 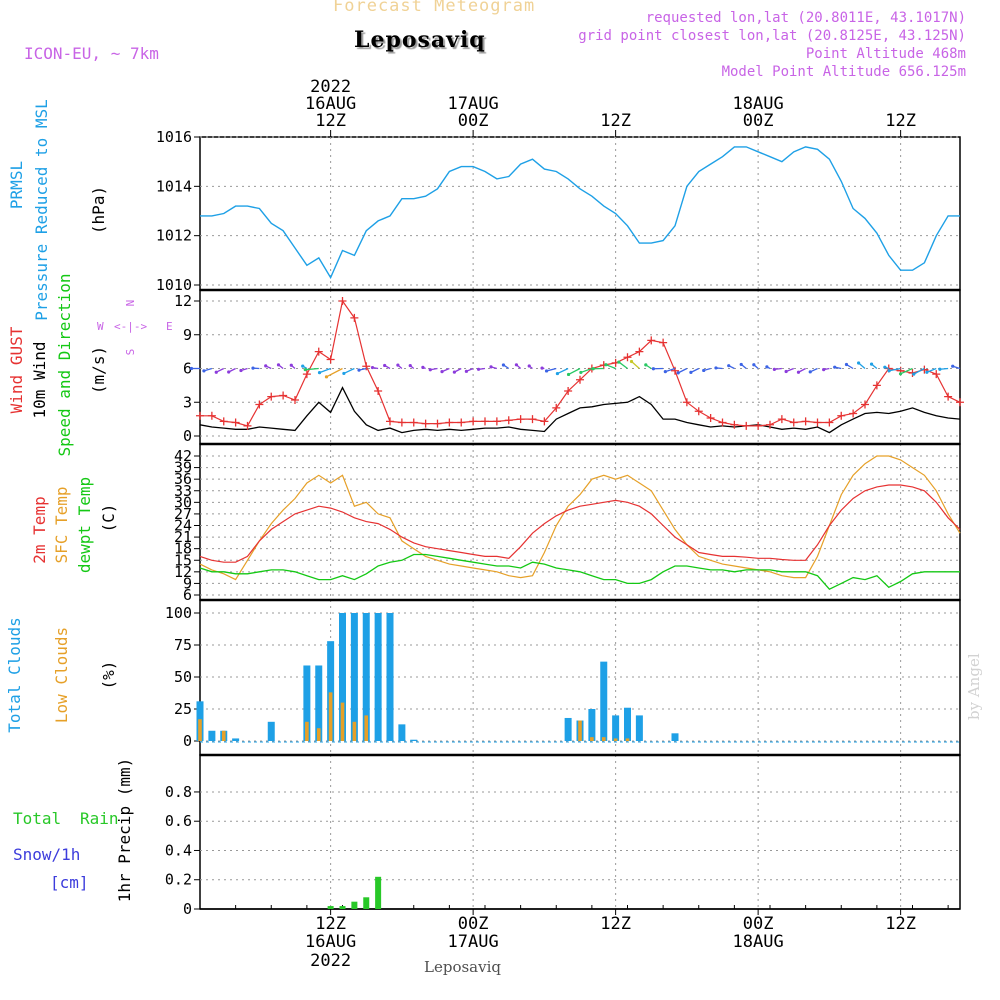 What do you see at coordinates (473, 121) in the screenshot?
I see `top-hour-label: 00Z` at bounding box center [473, 121].